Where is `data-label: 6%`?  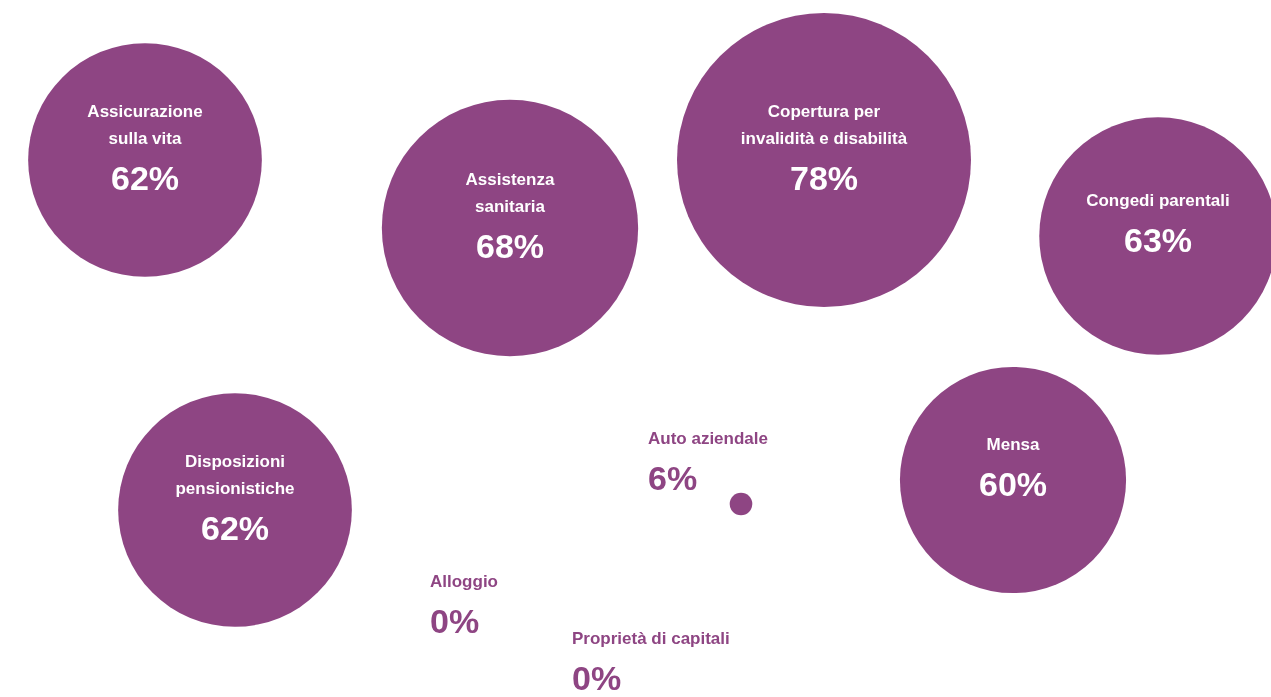
data-label: 6% is located at coordinates (673, 478).